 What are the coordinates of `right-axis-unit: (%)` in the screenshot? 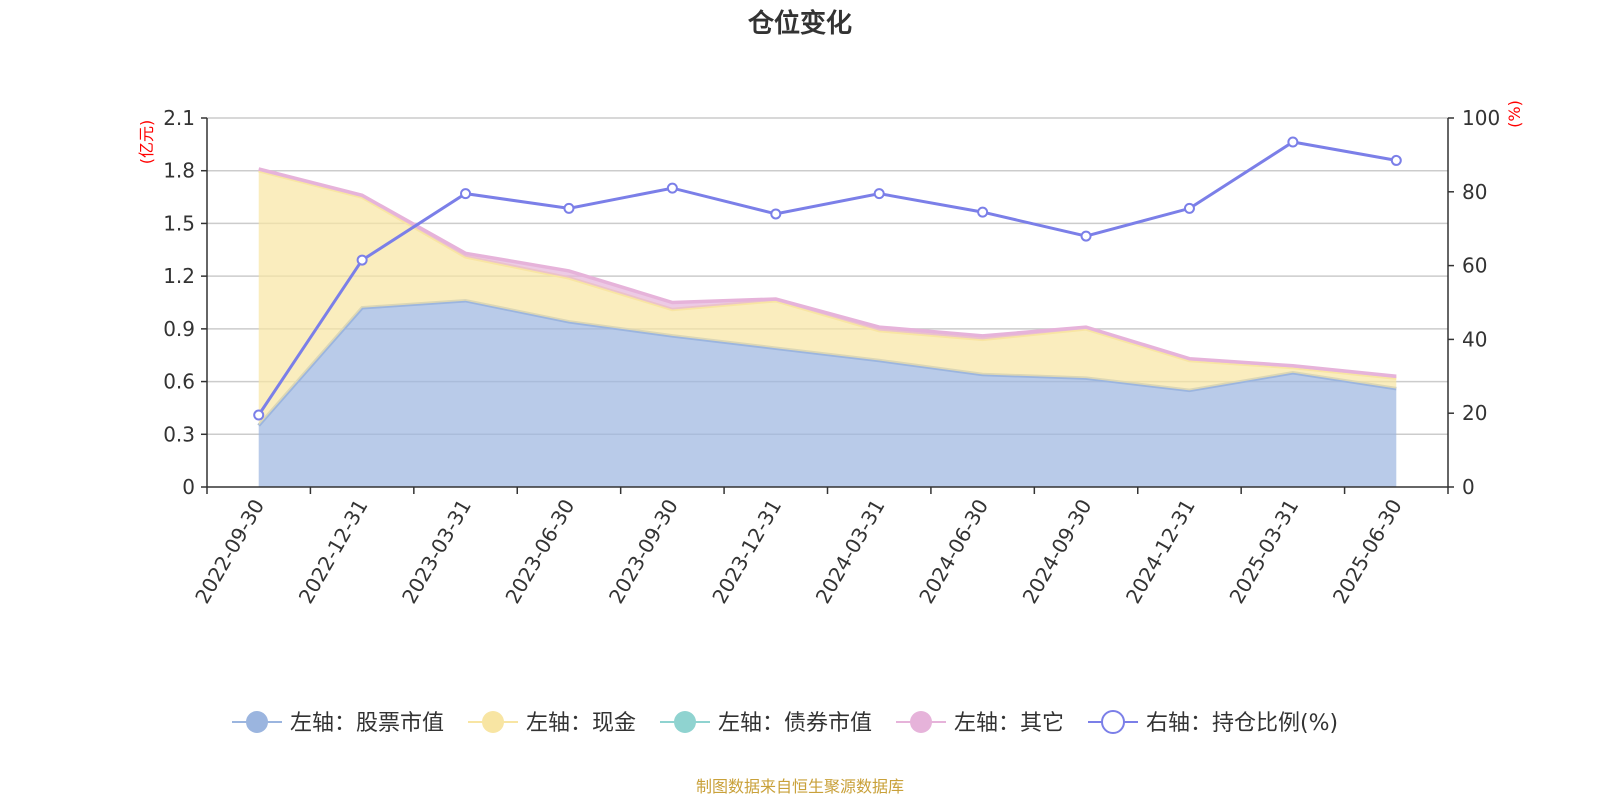 It's located at (1514, 114).